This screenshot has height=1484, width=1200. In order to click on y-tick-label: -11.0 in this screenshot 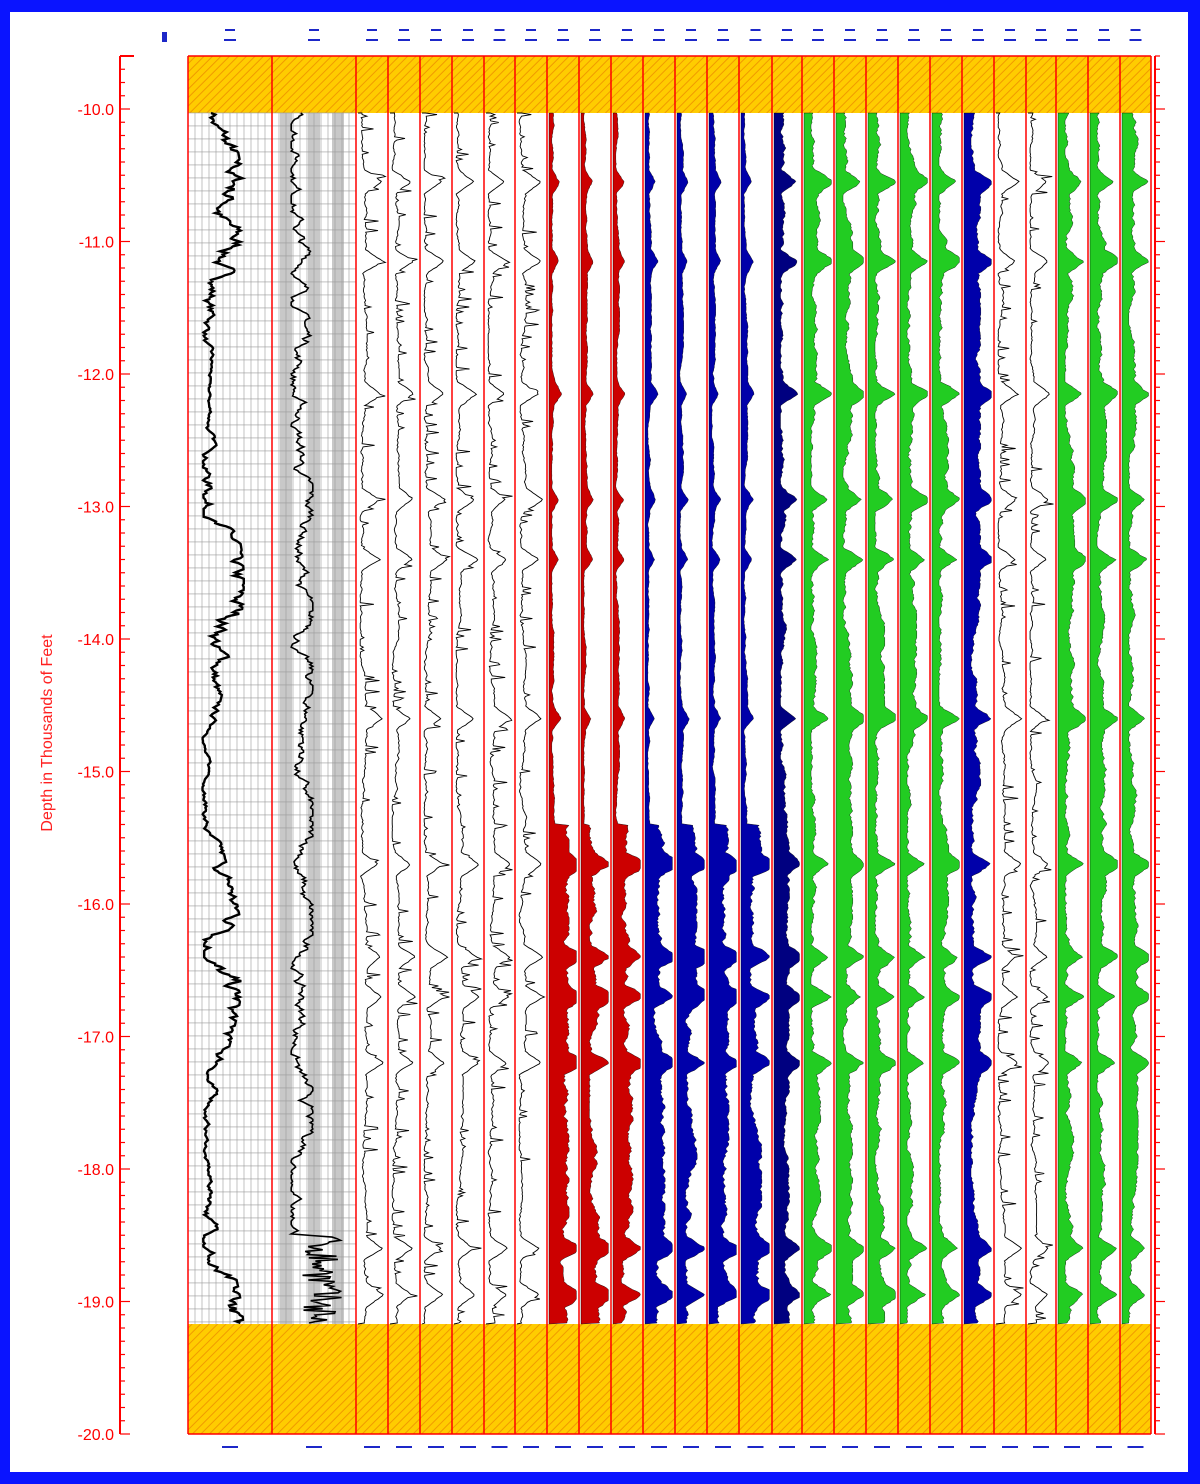, I will do `click(96, 243)`.